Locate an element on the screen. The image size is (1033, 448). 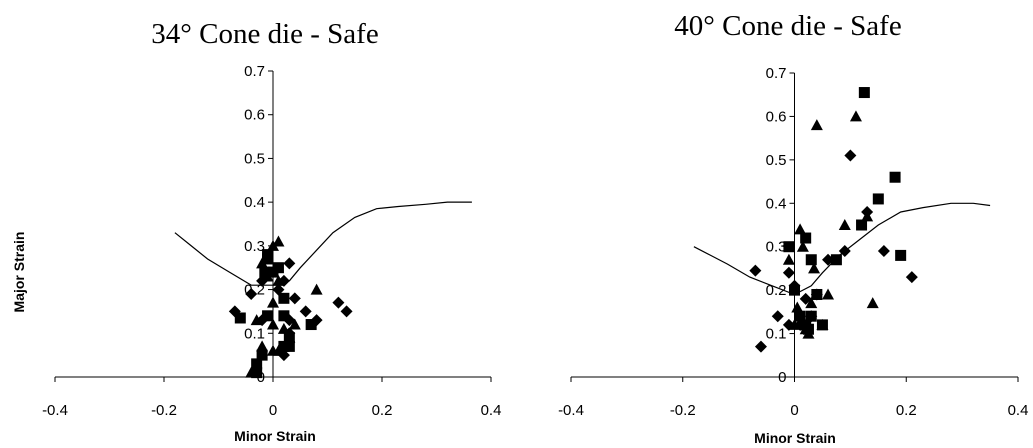
y-tick-label: 0.2 is located at coordinates (776, 290).